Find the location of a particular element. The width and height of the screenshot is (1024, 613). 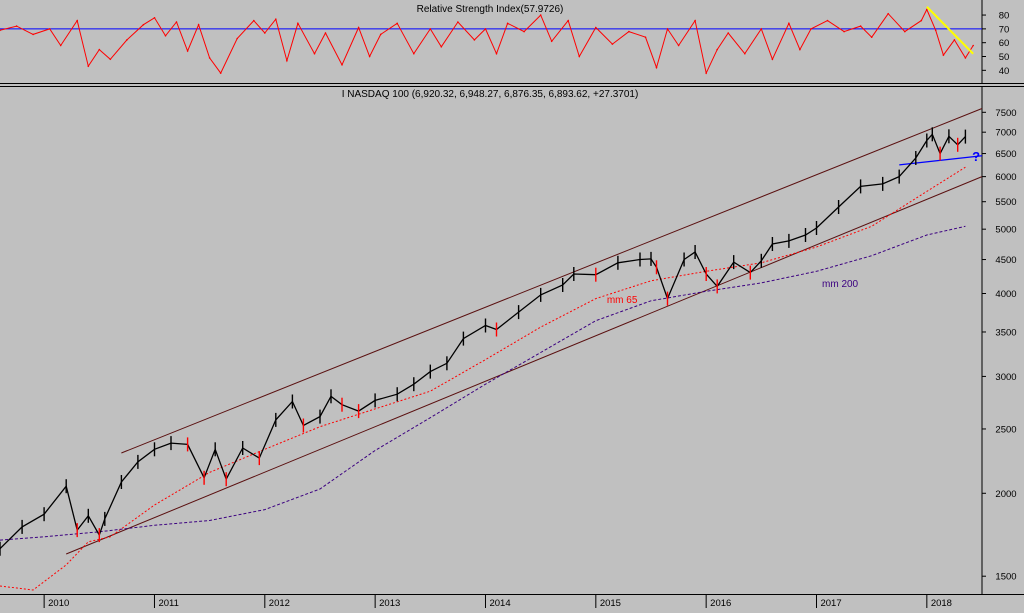

chart-annotation: mm 200 is located at coordinates (840, 284).